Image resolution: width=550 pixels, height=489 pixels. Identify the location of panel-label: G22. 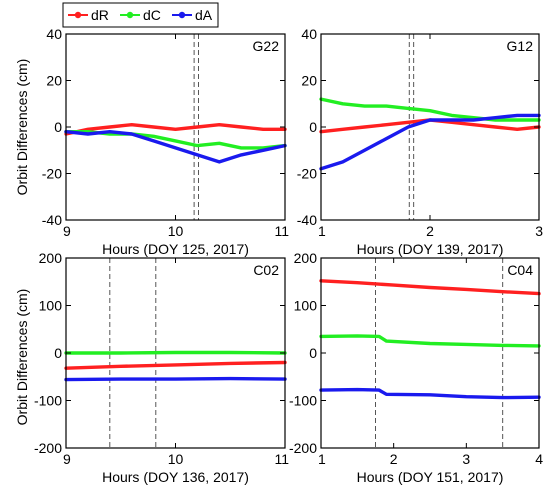
(266, 46).